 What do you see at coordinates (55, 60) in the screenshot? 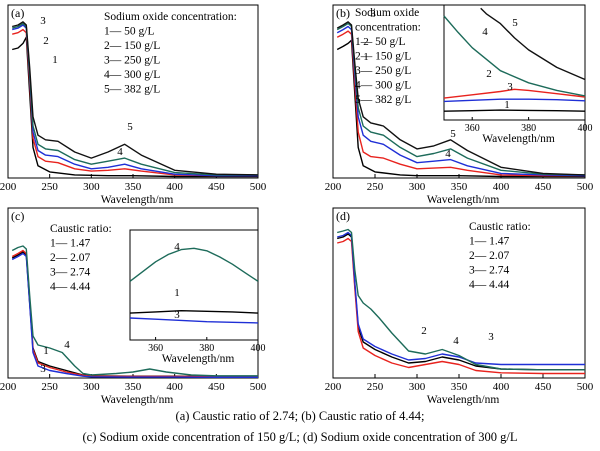
I see `curve-label-1: 1` at bounding box center [55, 60].